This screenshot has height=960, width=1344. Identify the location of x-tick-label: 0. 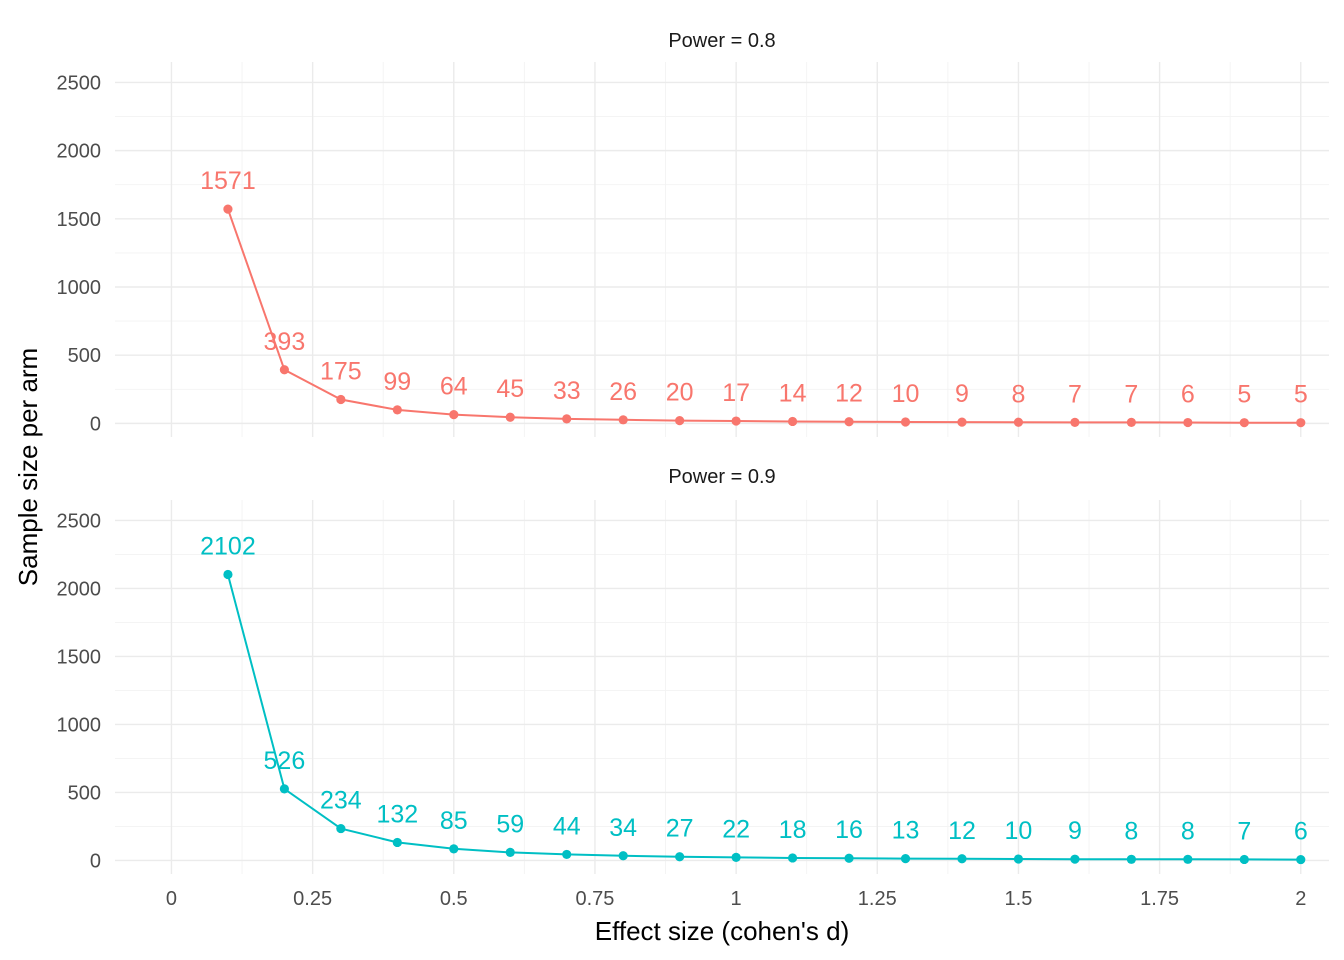
(171, 899).